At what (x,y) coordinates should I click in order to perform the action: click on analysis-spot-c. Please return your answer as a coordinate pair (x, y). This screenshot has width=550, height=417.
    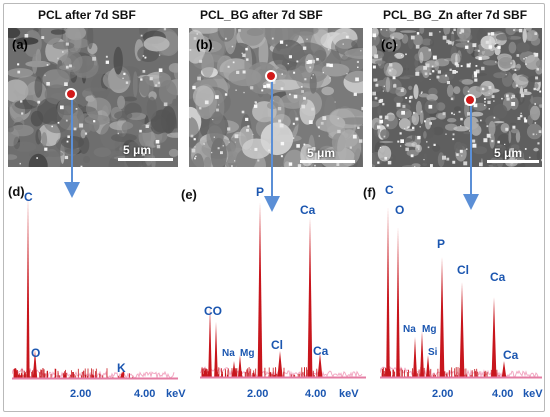
    Looking at the image, I should click on (470, 100).